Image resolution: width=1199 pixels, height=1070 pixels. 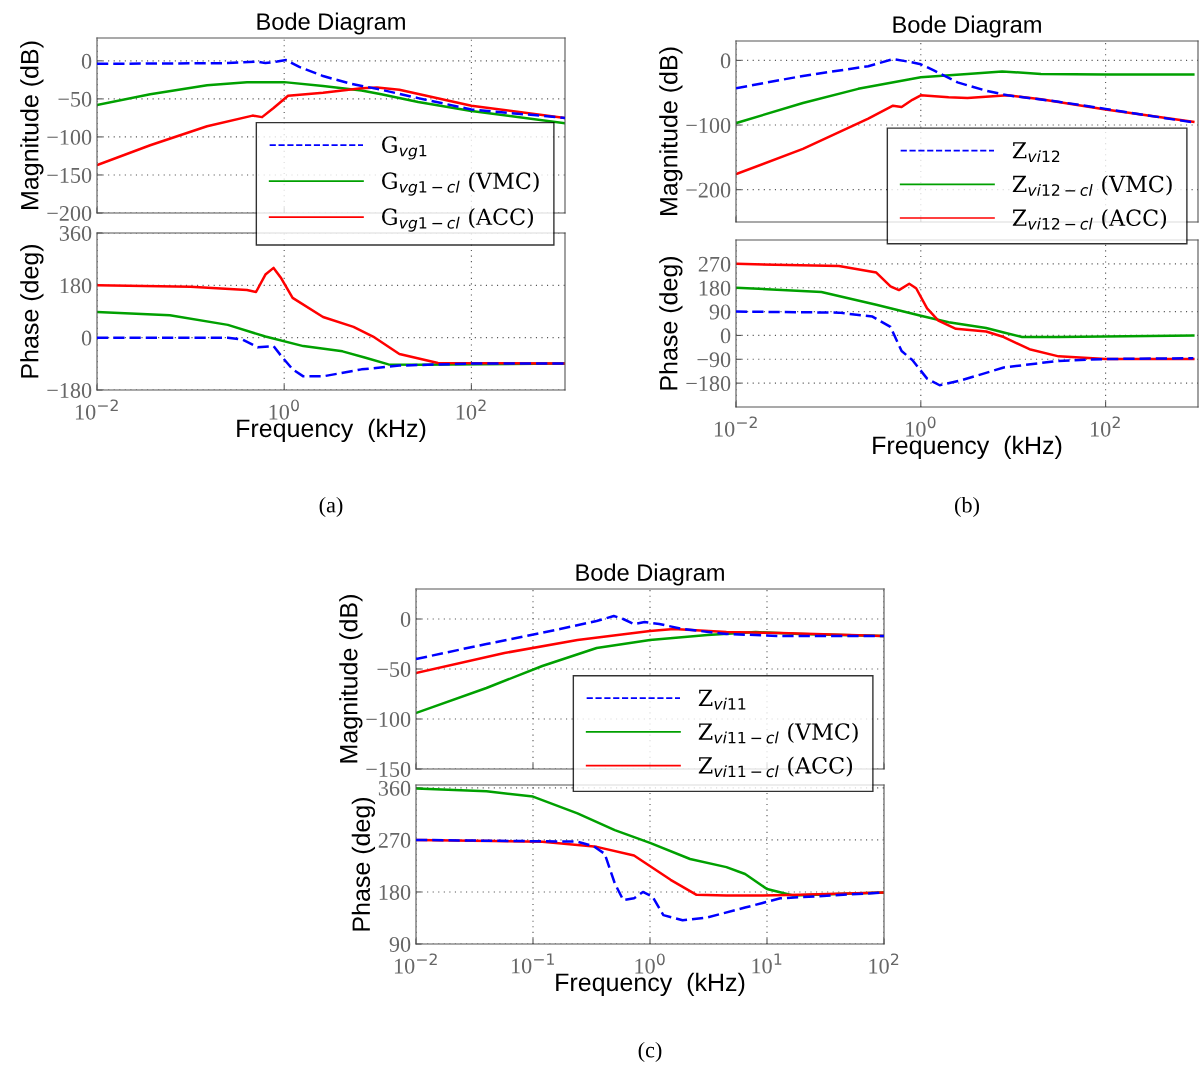 What do you see at coordinates (767, 963) in the screenshot?
I see `x-tick-label: 10$^{1}$` at bounding box center [767, 963].